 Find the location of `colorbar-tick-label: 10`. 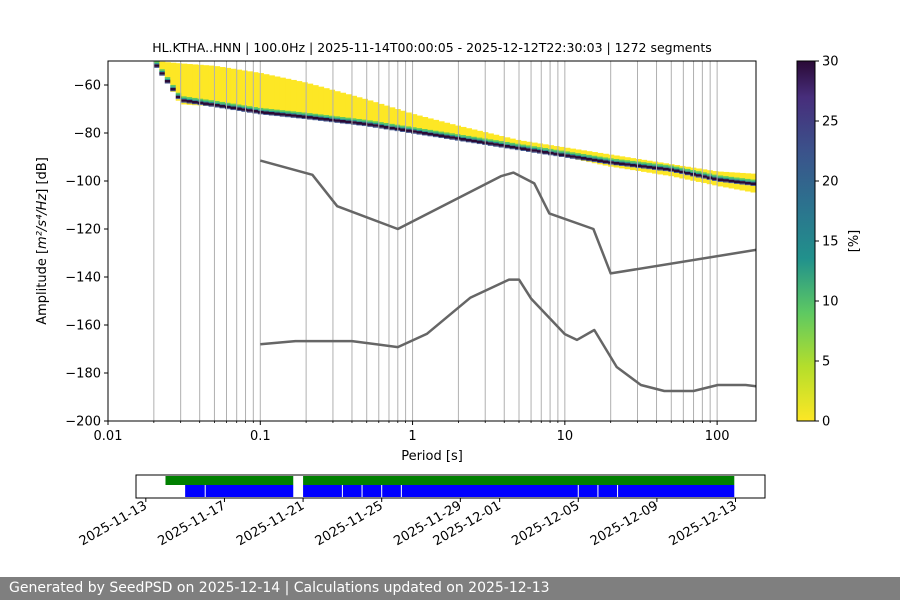

colorbar-tick-label: 10 is located at coordinates (830, 302).